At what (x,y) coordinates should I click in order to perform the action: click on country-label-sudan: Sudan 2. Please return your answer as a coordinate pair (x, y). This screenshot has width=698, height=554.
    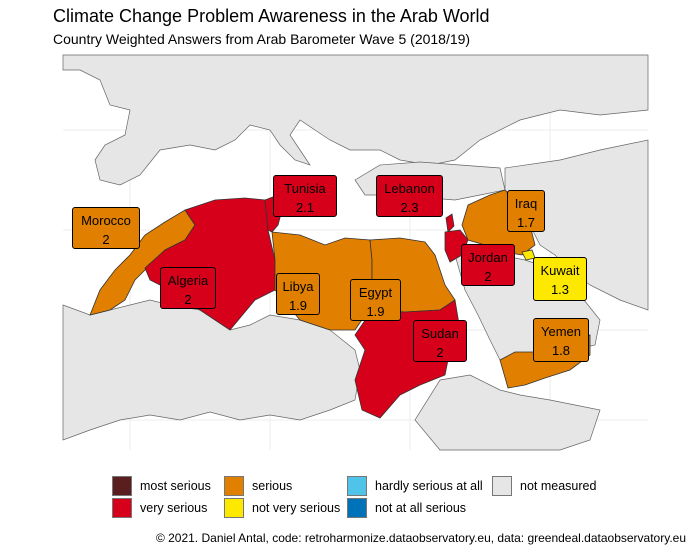
    Looking at the image, I should click on (440, 341).